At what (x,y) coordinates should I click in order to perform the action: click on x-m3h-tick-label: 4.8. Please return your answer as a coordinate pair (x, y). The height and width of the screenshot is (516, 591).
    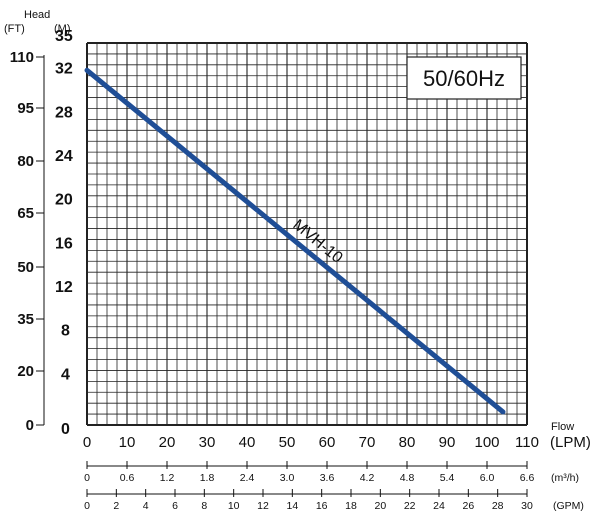
    Looking at the image, I should click on (407, 478).